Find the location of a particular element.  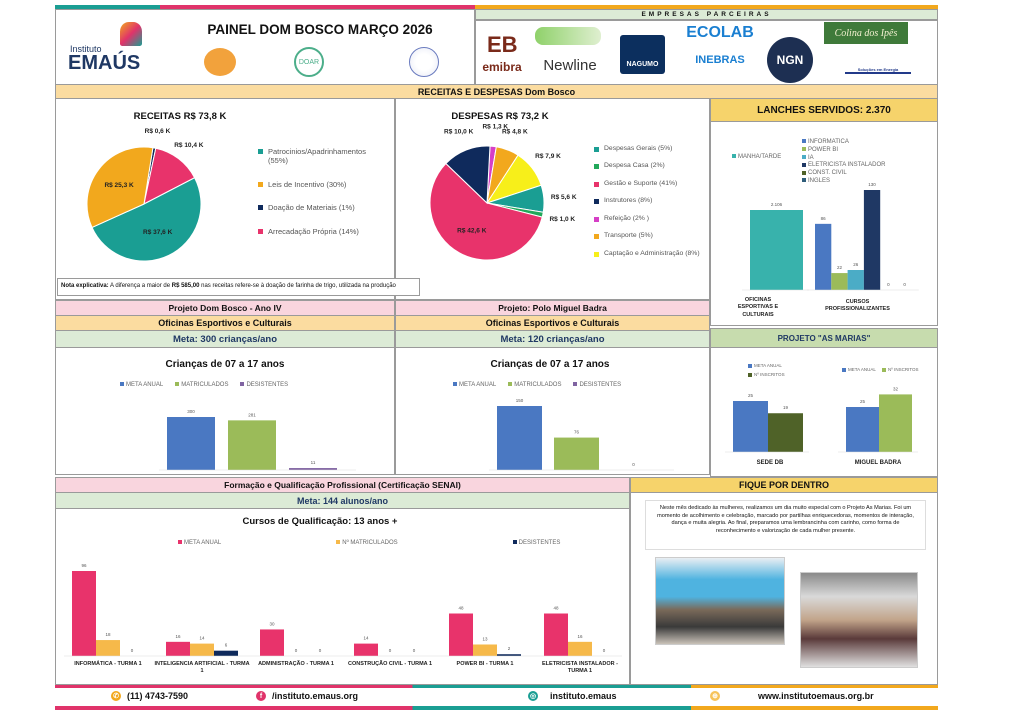

footer-instagram: ◎ instituto.emaus is located at coordinates (572, 696).